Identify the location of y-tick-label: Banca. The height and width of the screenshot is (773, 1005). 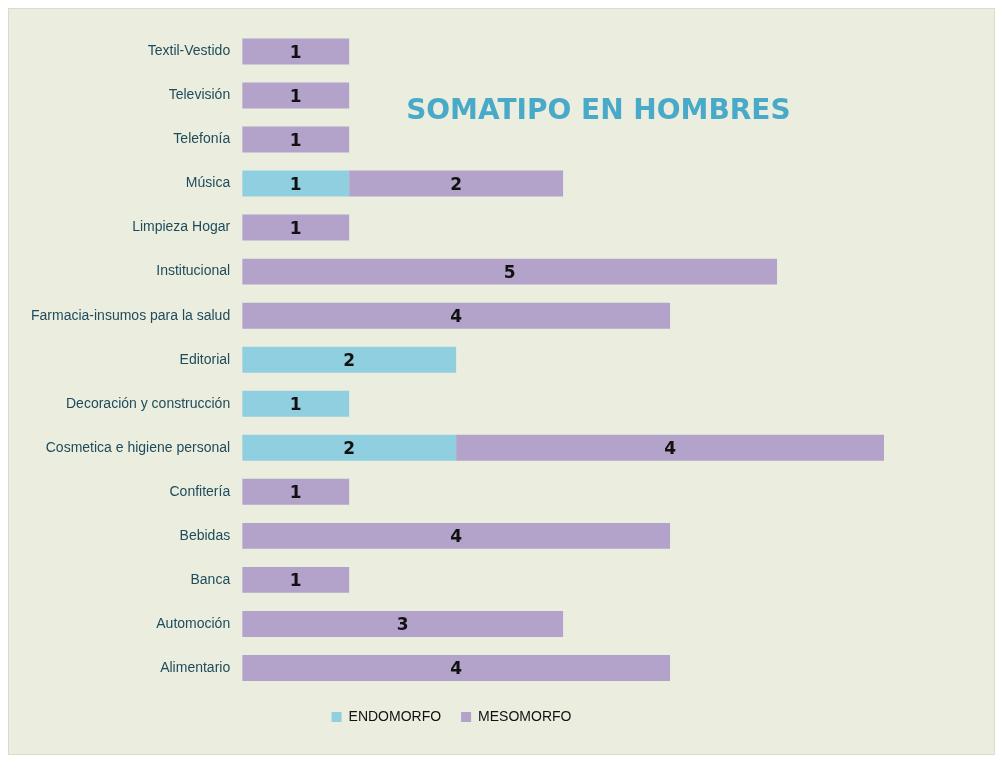
(210, 578).